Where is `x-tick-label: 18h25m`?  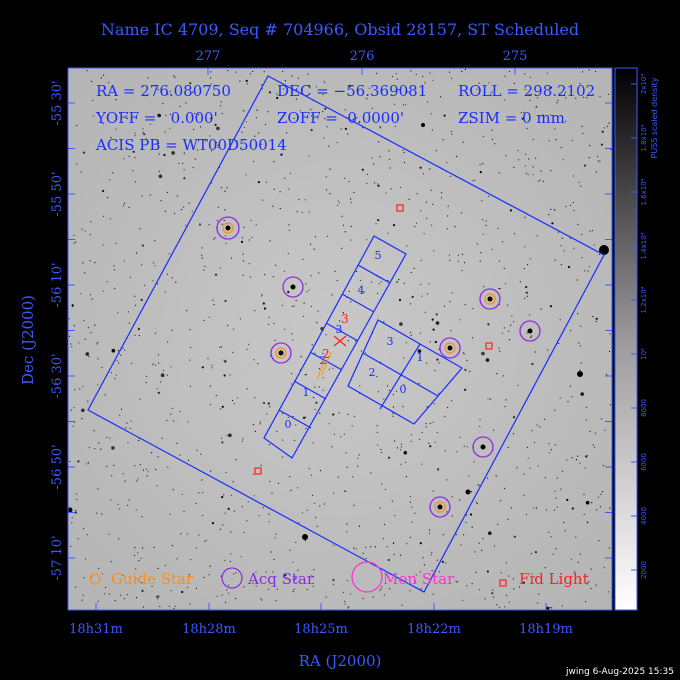 x-tick-label: 18h25m is located at coordinates (321, 629).